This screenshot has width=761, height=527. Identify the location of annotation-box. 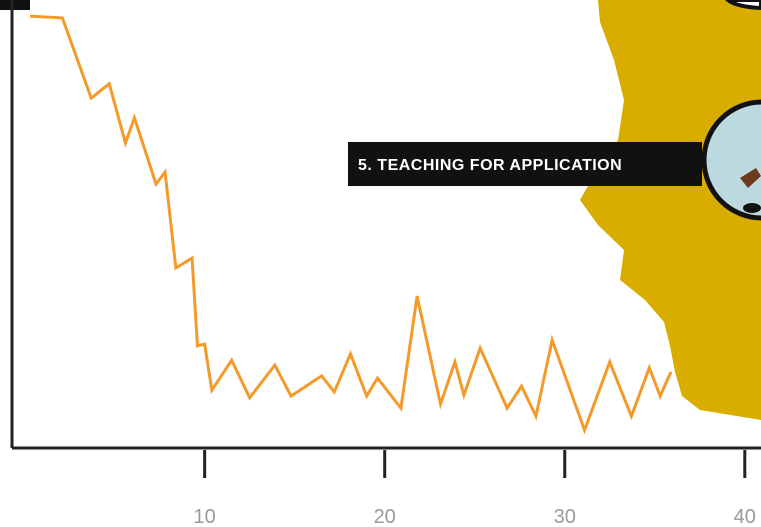
(525, 164).